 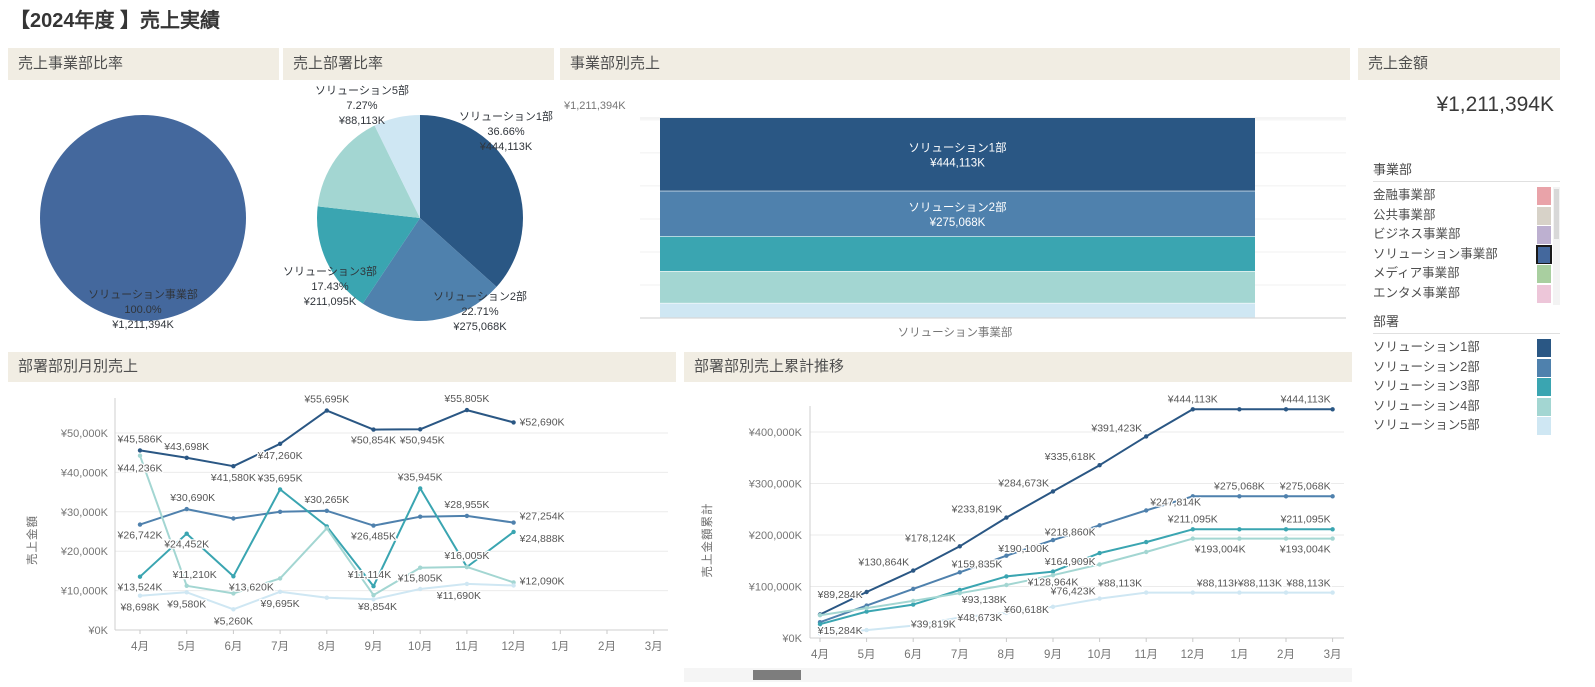 I want to click on legend-item: ソリューション4部, so click(x=1466, y=407).